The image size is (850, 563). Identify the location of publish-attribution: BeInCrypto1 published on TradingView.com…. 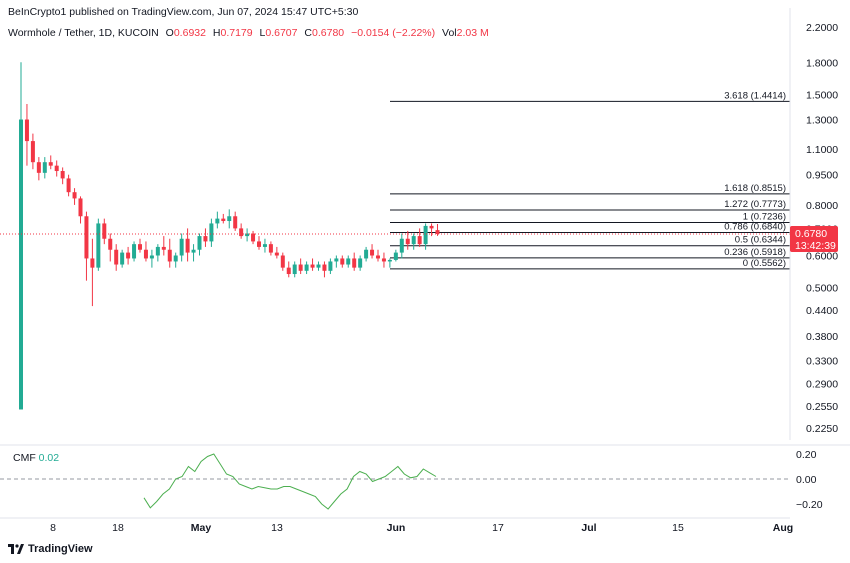
(183, 12).